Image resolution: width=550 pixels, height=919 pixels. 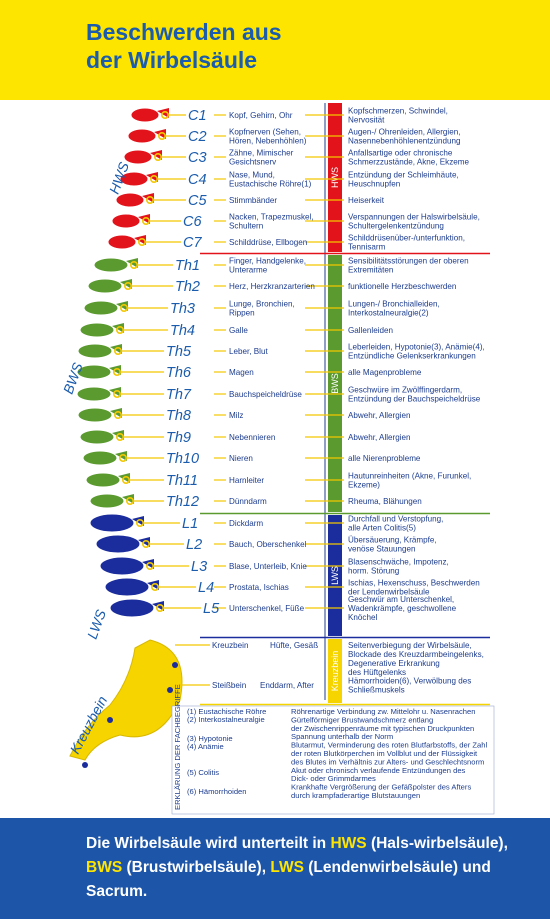 What do you see at coordinates (178, 438) in the screenshot?
I see `vertebra-label-th9: Th9` at bounding box center [178, 438].